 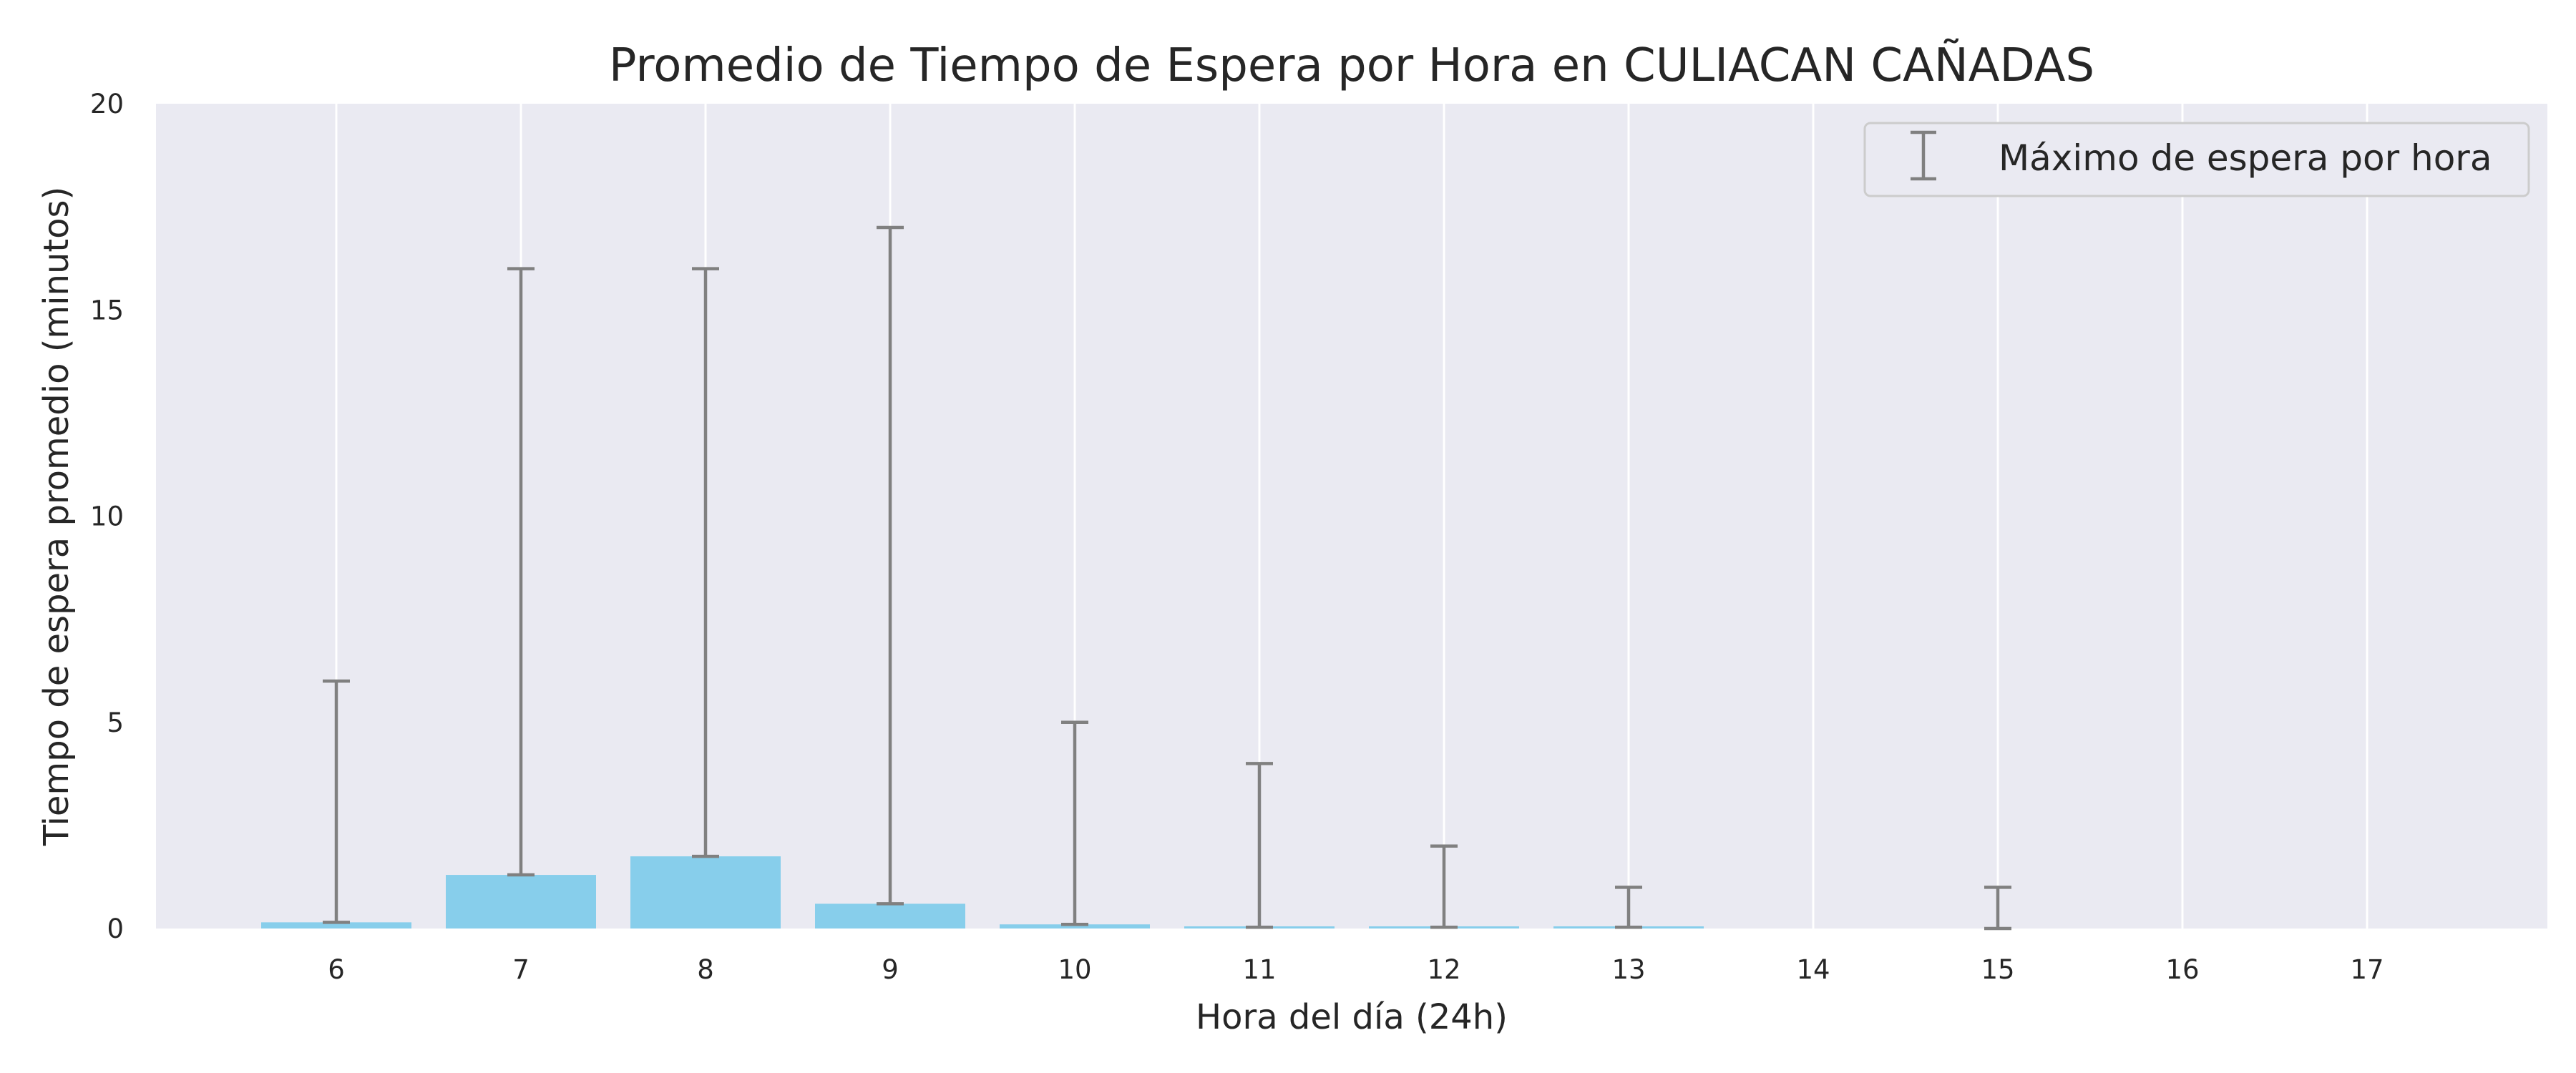 I want to click on x-tick-labels: 6 7 8 9 10 11 12 13 14 15 16 17, so click(x=1356, y=969).